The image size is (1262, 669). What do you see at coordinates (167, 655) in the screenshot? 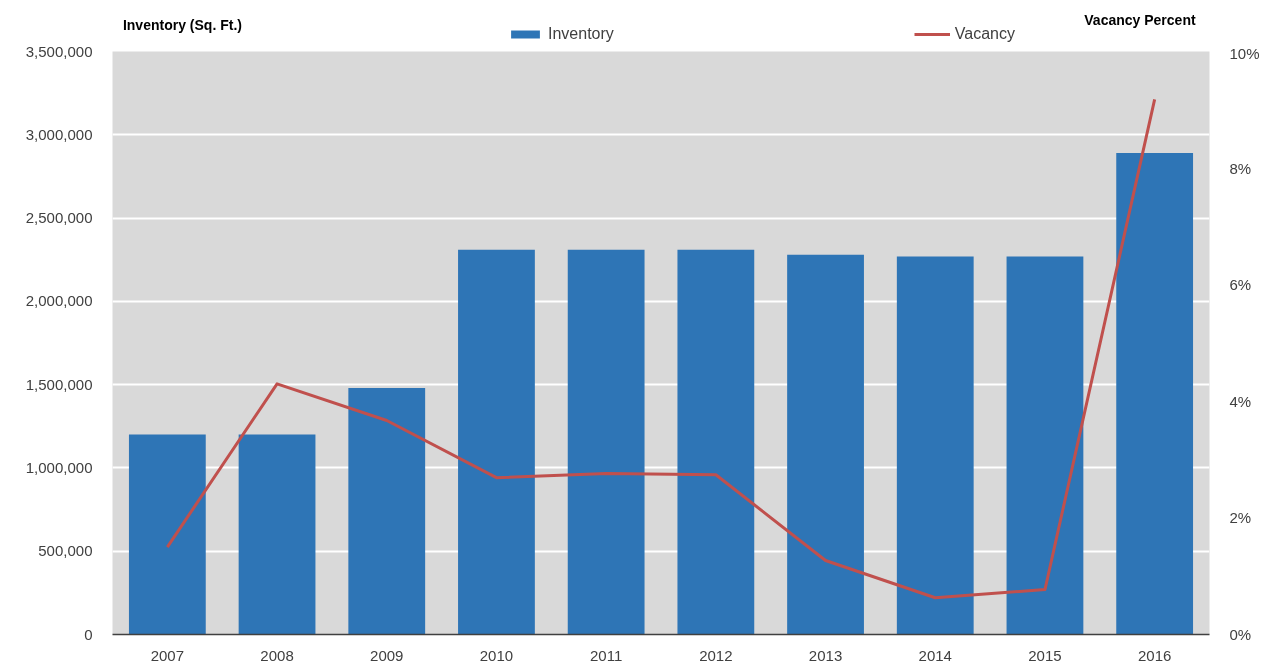
I see `x-tick-label: 2007` at bounding box center [167, 655].